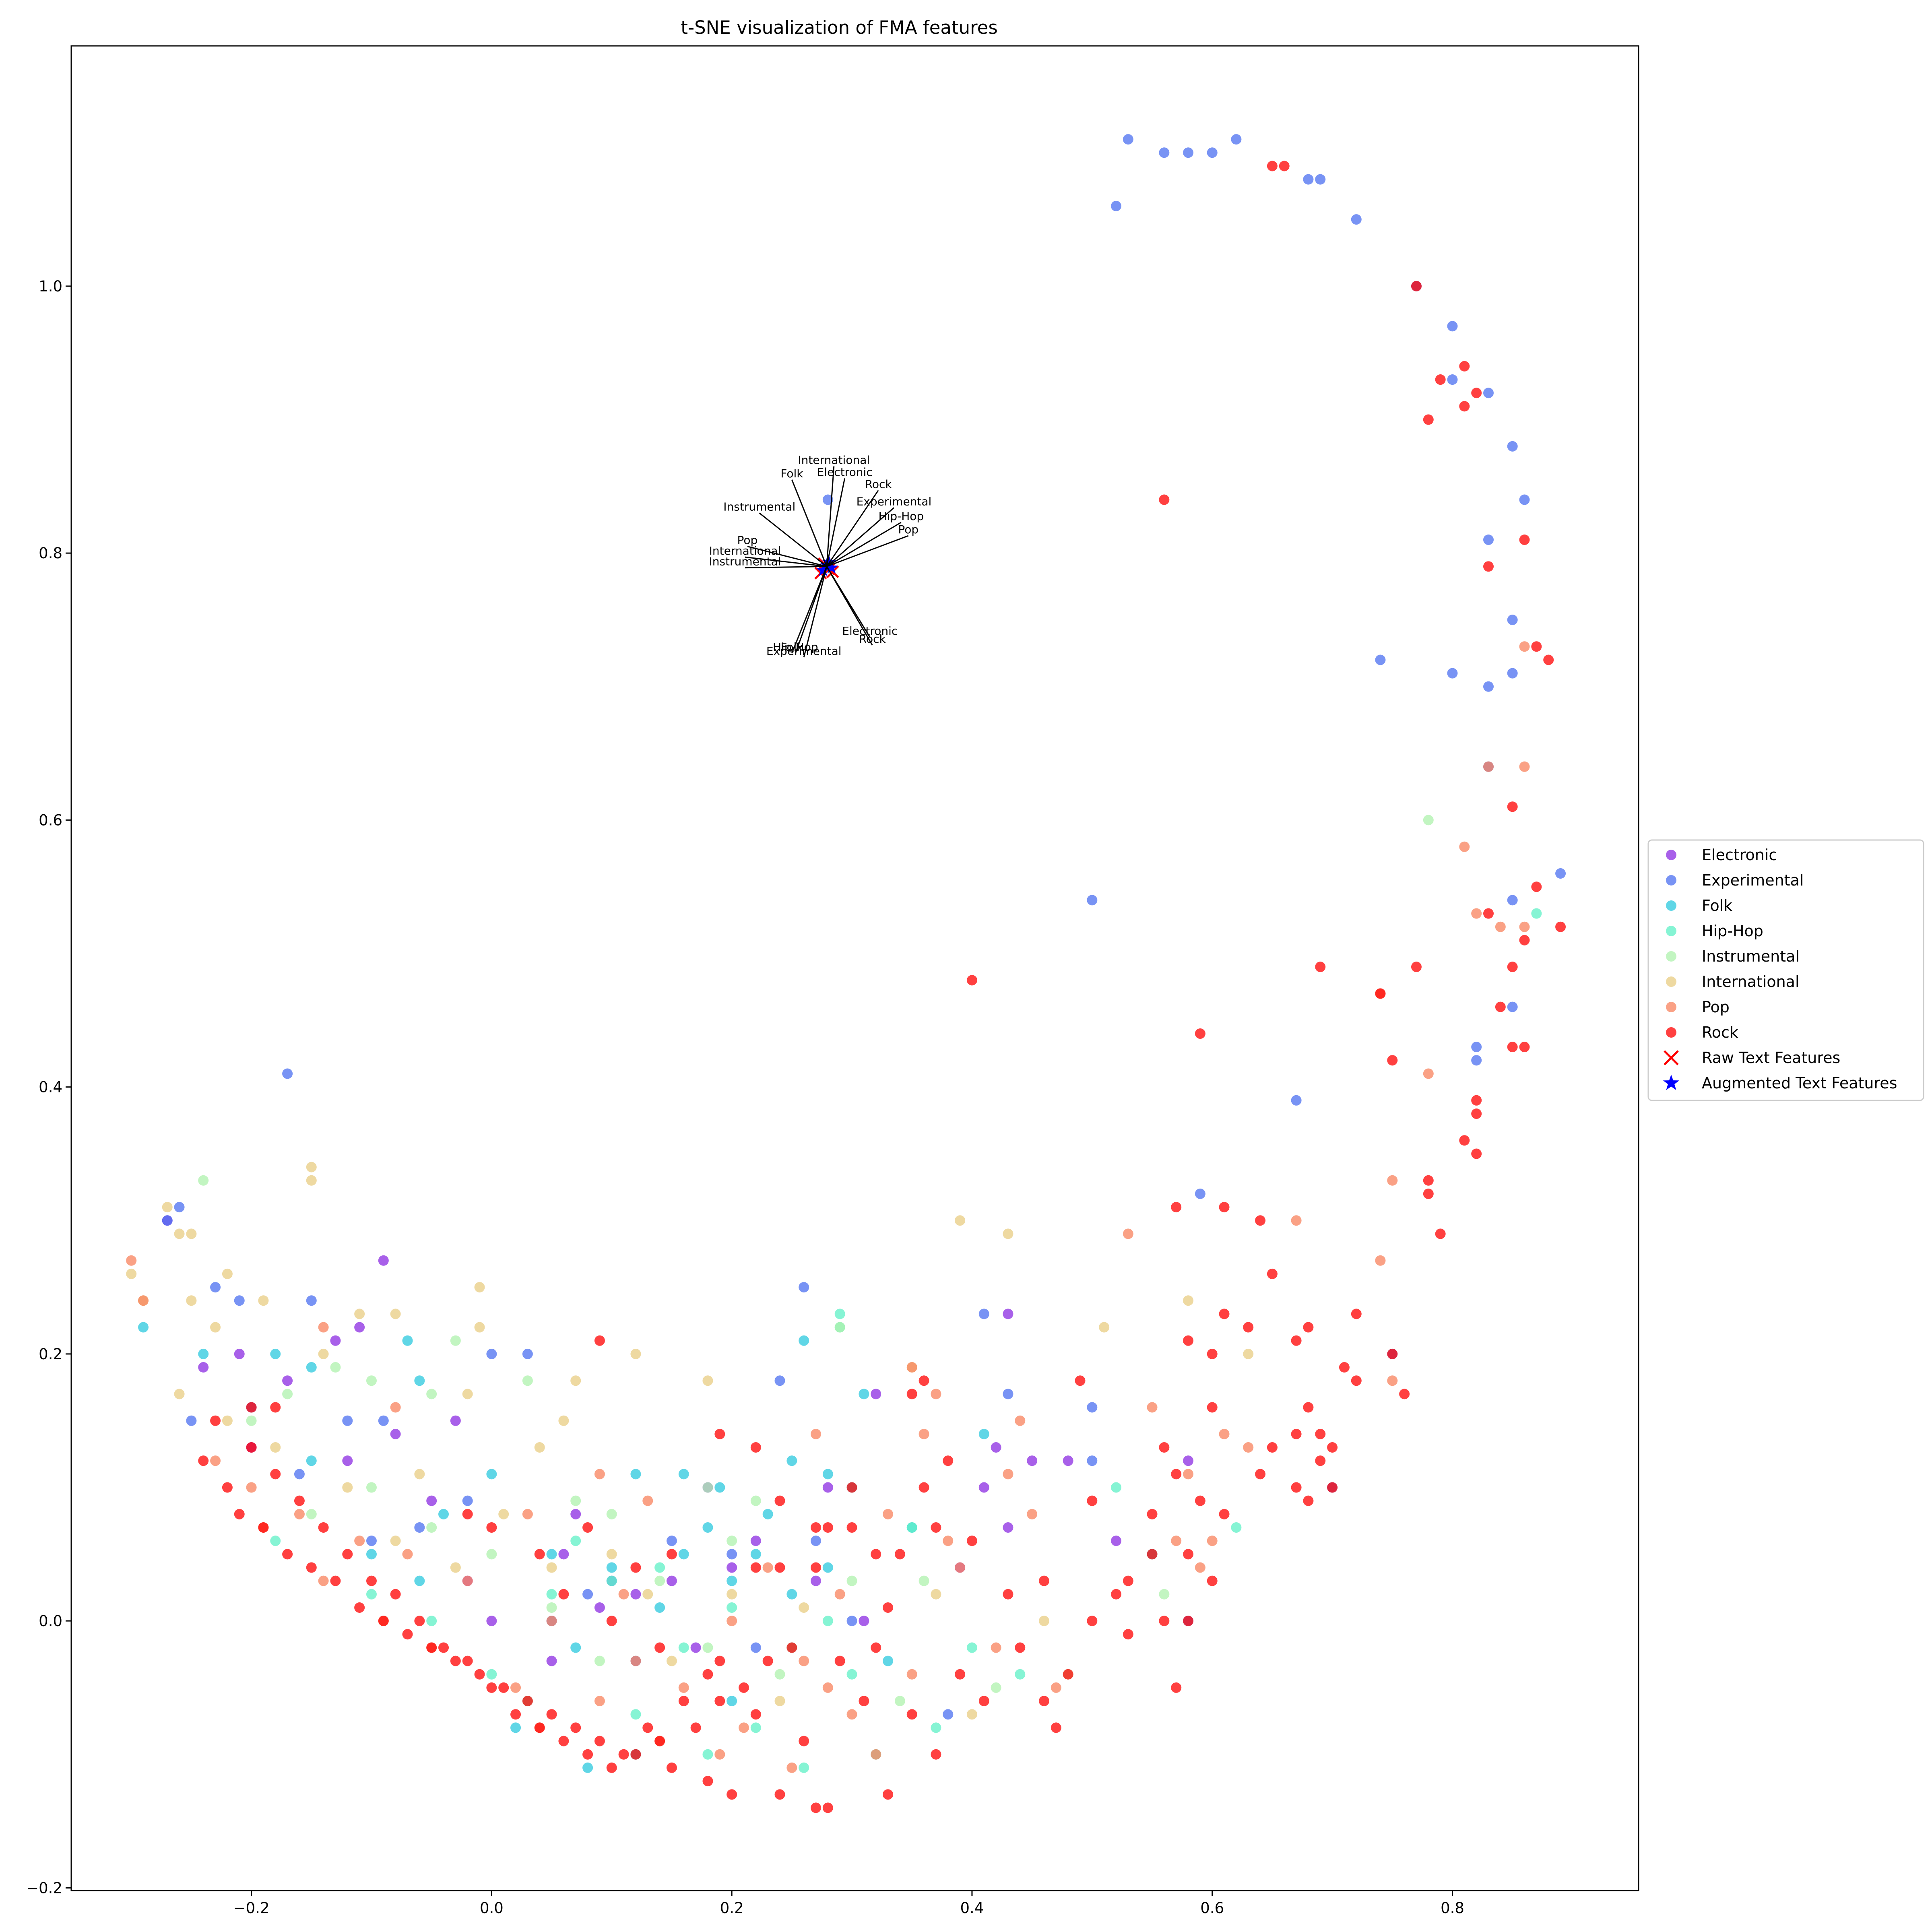 The image size is (1932, 1932). What do you see at coordinates (872, 639) in the screenshot?
I see `annotation-label-12: Rock` at bounding box center [872, 639].